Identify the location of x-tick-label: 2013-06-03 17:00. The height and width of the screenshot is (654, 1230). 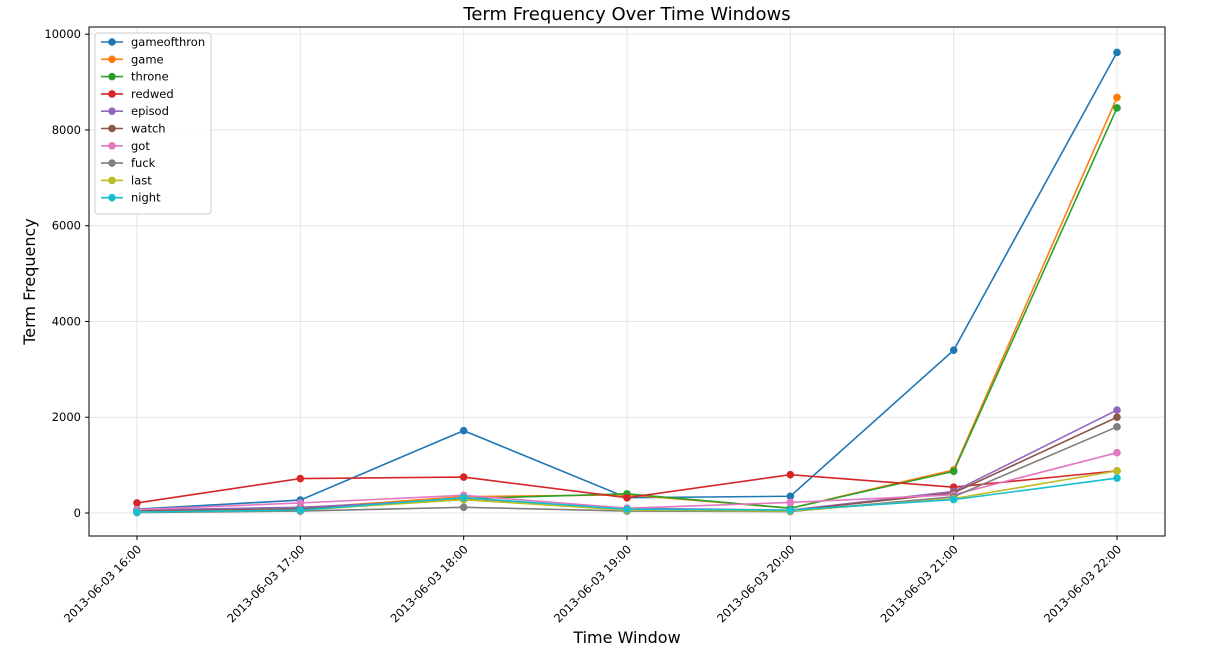
(265, 583).